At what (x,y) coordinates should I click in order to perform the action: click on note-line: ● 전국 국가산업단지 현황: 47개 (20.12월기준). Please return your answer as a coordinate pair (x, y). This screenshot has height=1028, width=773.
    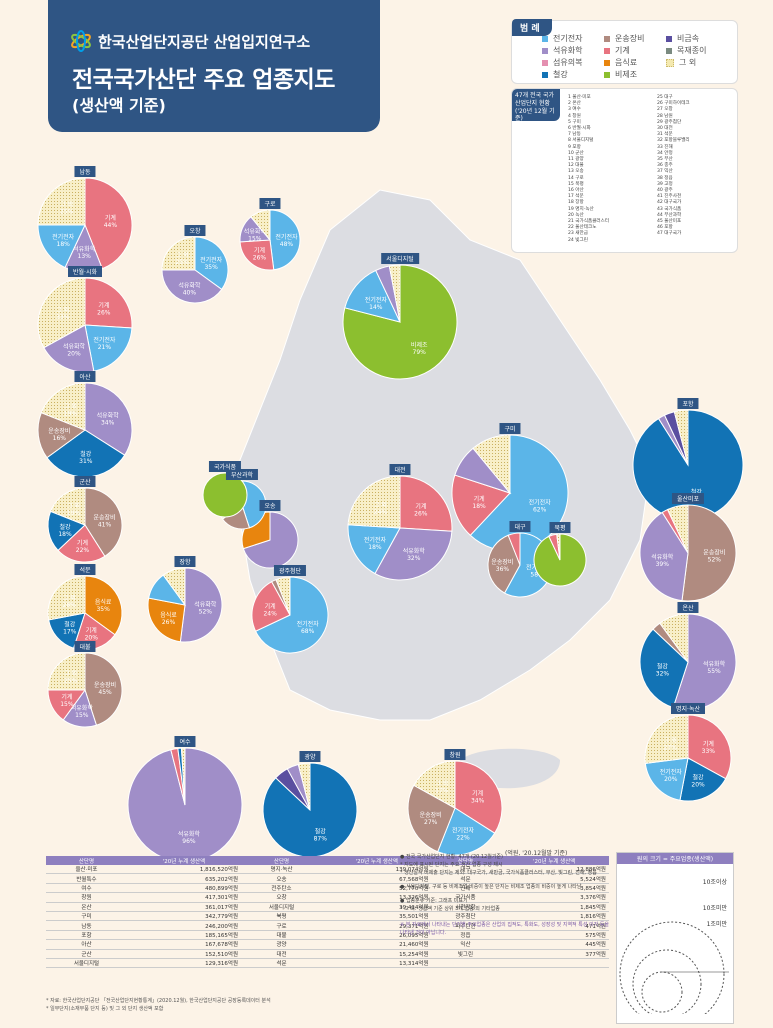
    Looking at the image, I should click on (451, 857).